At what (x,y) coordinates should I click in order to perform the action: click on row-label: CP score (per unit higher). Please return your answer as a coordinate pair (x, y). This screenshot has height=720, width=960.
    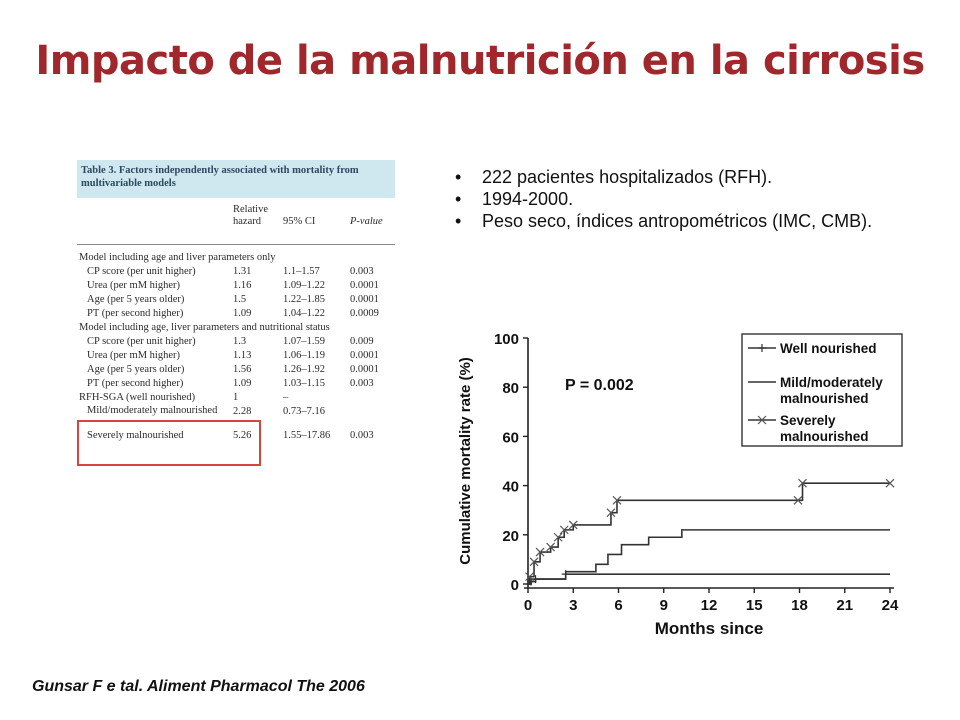
    Looking at the image, I should click on (141, 341).